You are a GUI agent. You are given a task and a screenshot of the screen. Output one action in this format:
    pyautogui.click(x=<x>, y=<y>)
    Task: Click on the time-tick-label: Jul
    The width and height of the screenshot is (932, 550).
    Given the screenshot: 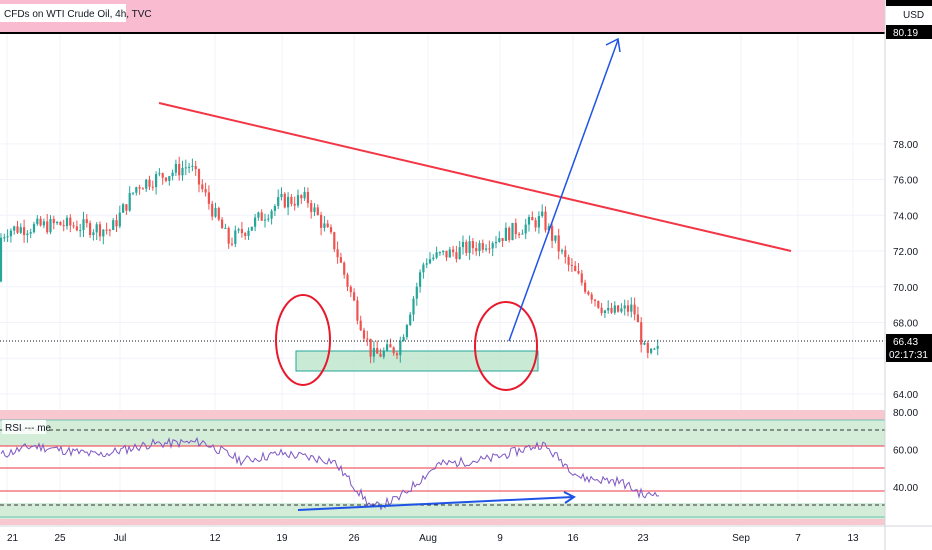 What is the action you would take?
    pyautogui.click(x=120, y=538)
    